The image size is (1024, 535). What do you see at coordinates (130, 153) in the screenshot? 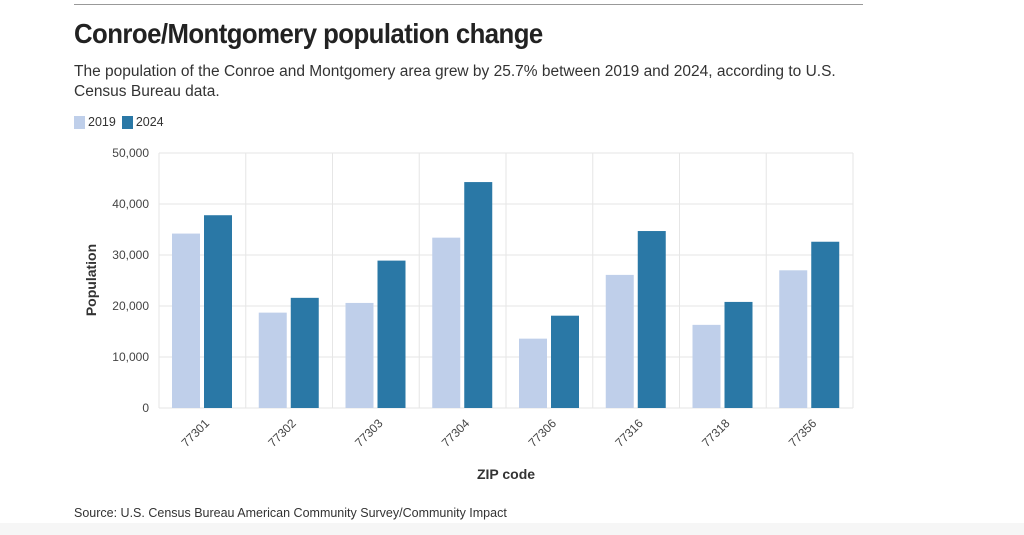
I see `y-tick-label: 50,000` at bounding box center [130, 153].